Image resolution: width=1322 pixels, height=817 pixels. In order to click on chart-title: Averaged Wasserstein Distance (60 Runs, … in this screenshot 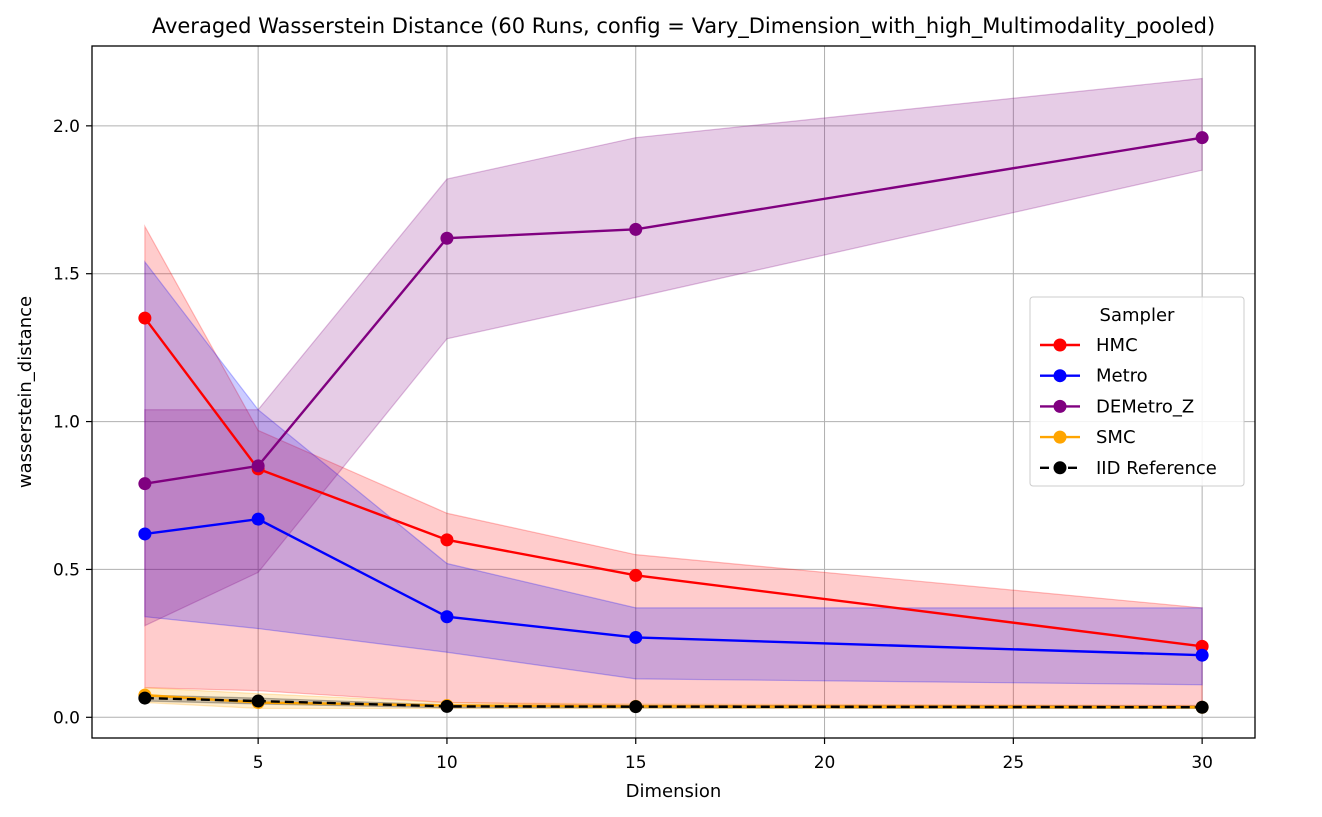, I will do `click(683, 26)`.